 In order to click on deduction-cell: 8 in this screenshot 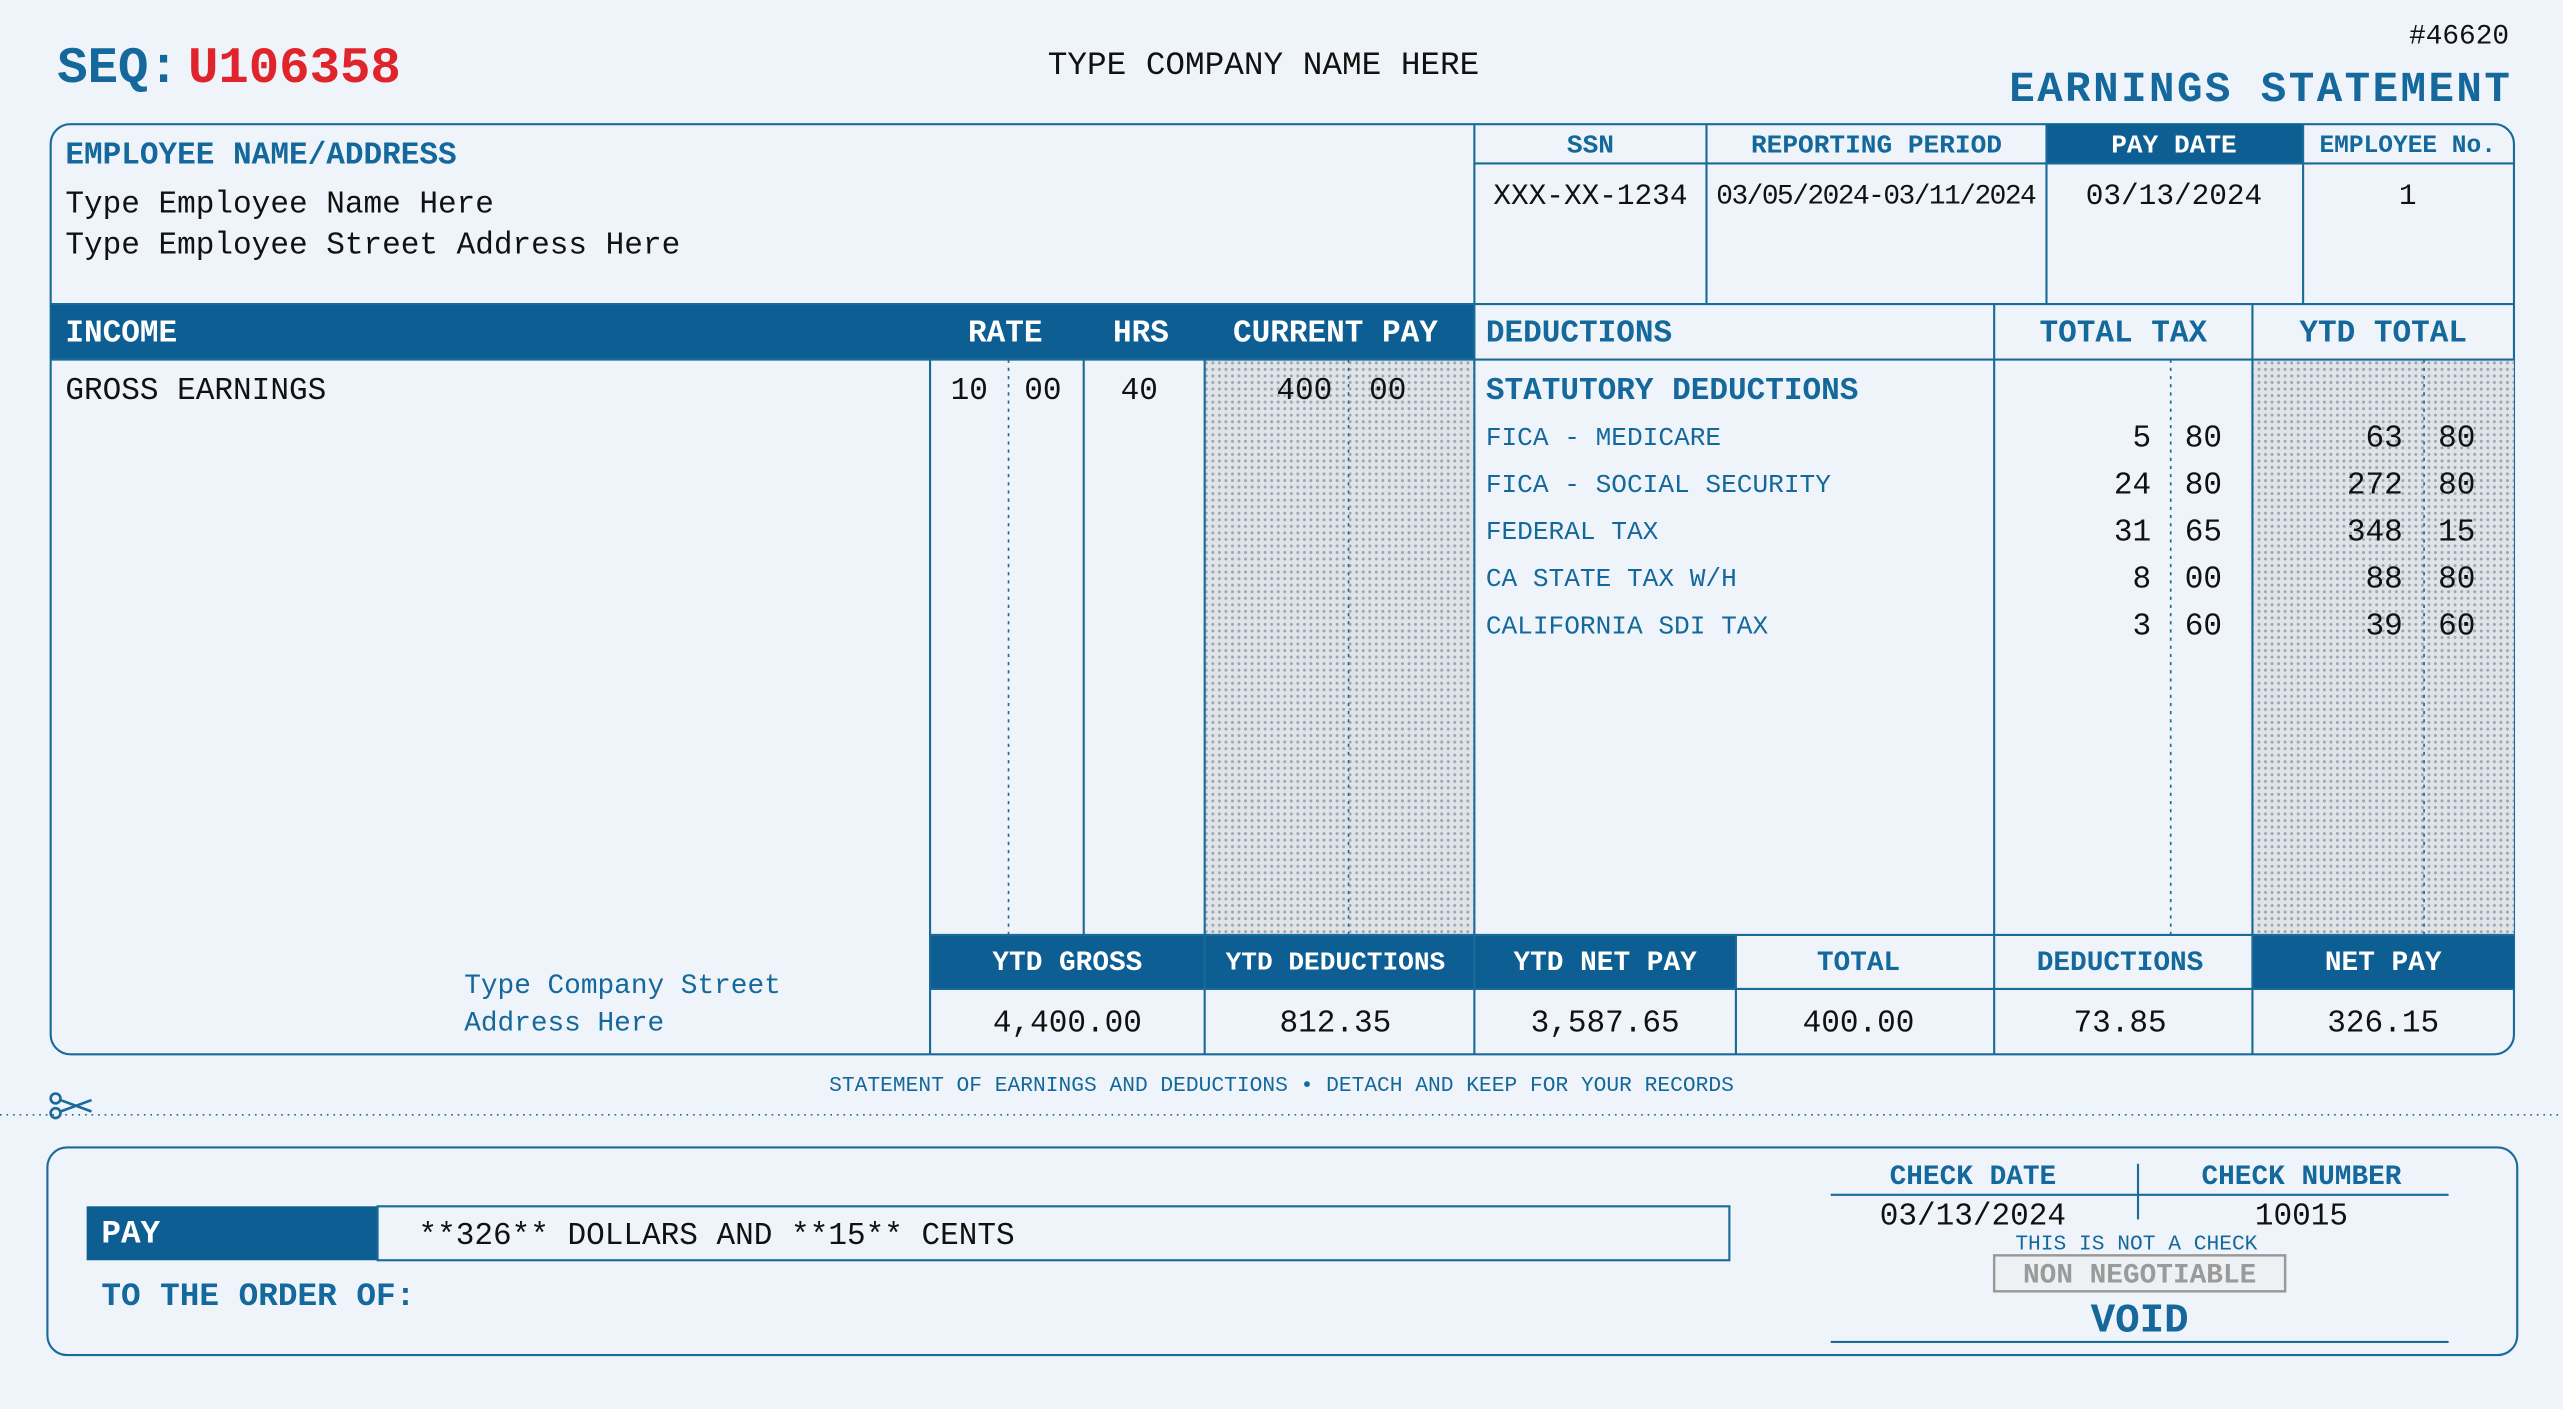, I will do `click(2141, 579)`.